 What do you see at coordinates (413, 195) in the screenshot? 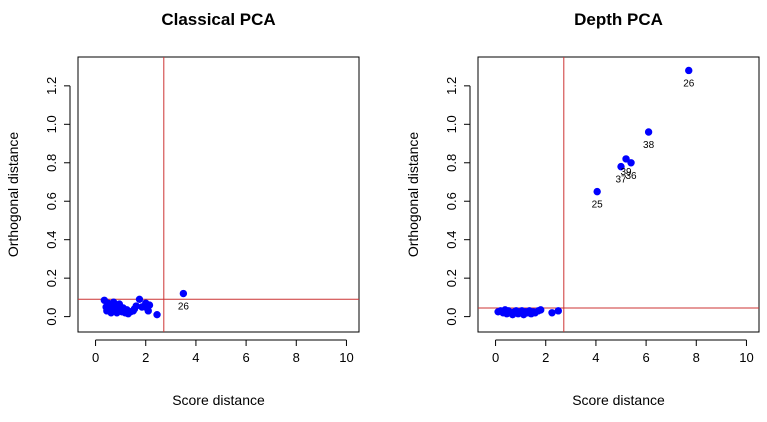
I see `depth-y-axis-title: Orthogonal distance` at bounding box center [413, 195].